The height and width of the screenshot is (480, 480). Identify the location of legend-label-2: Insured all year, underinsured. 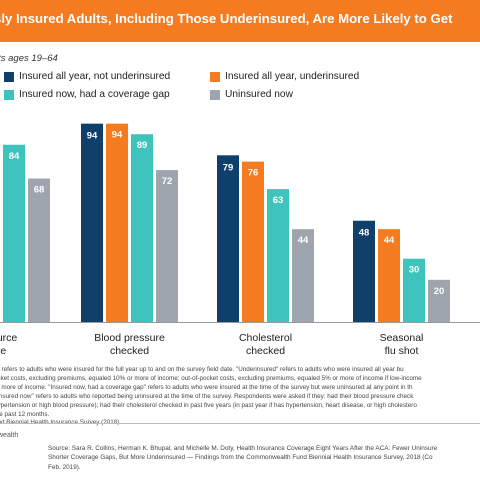
(292, 76).